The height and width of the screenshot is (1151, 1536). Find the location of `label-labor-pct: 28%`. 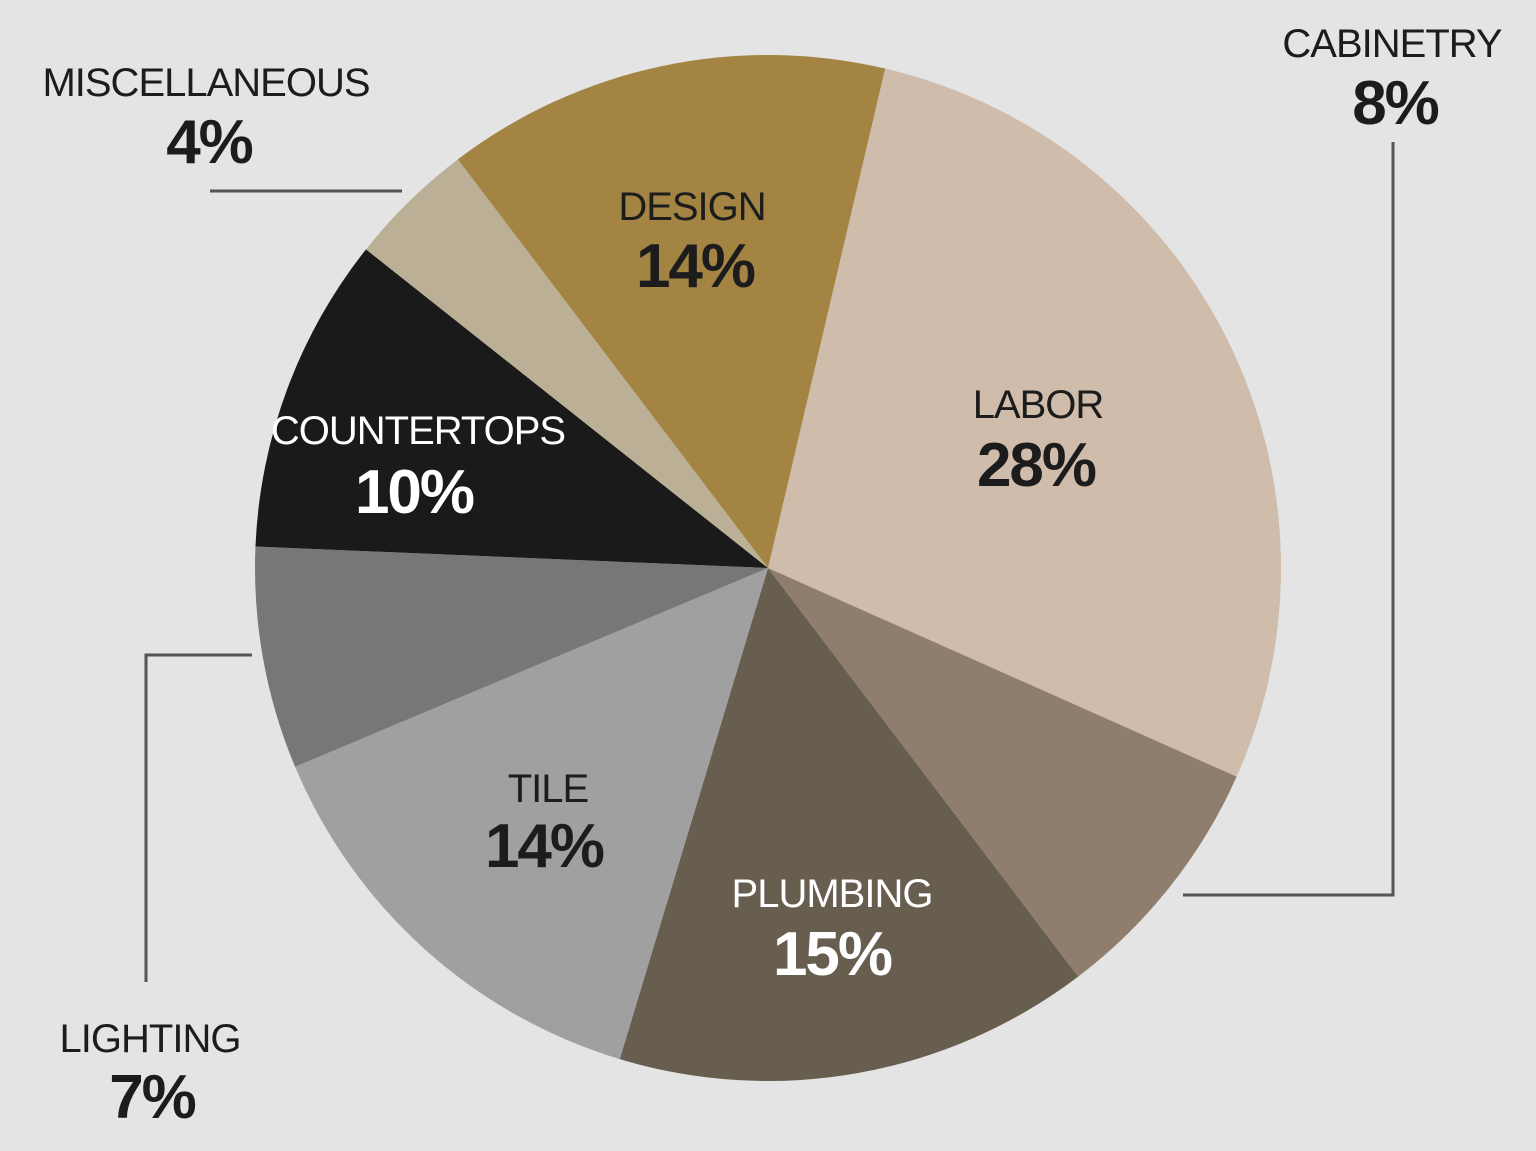

label-labor-pct: 28% is located at coordinates (1036, 465).